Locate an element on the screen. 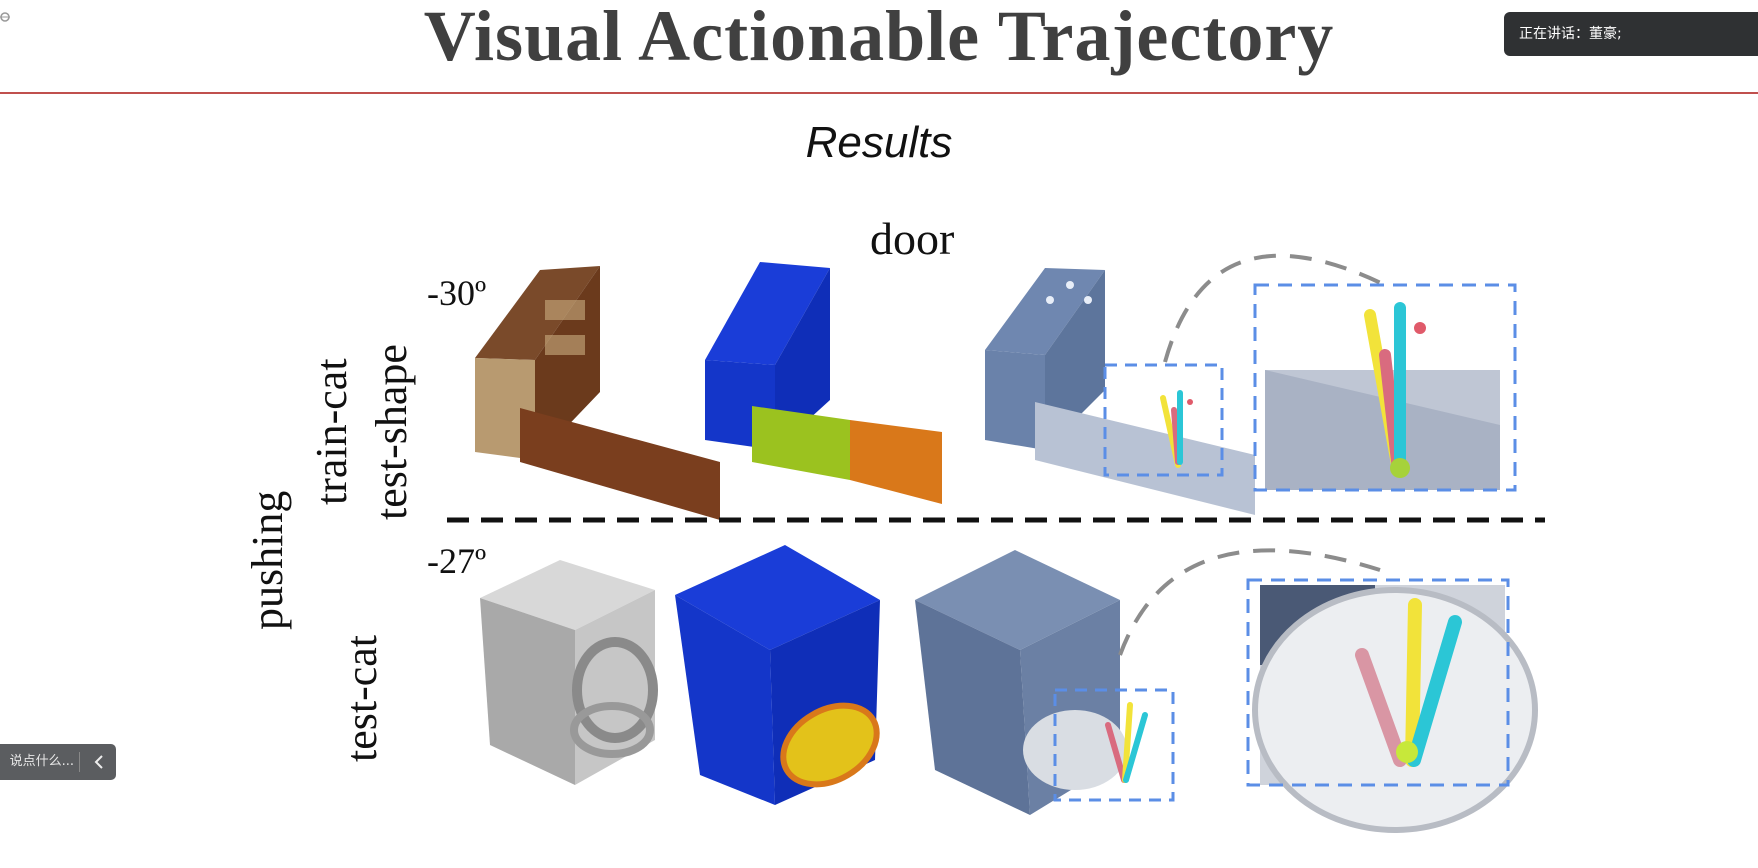 Image resolution: width=1758 pixels, height=868 pixels. washer-photo is located at coordinates (569, 672).